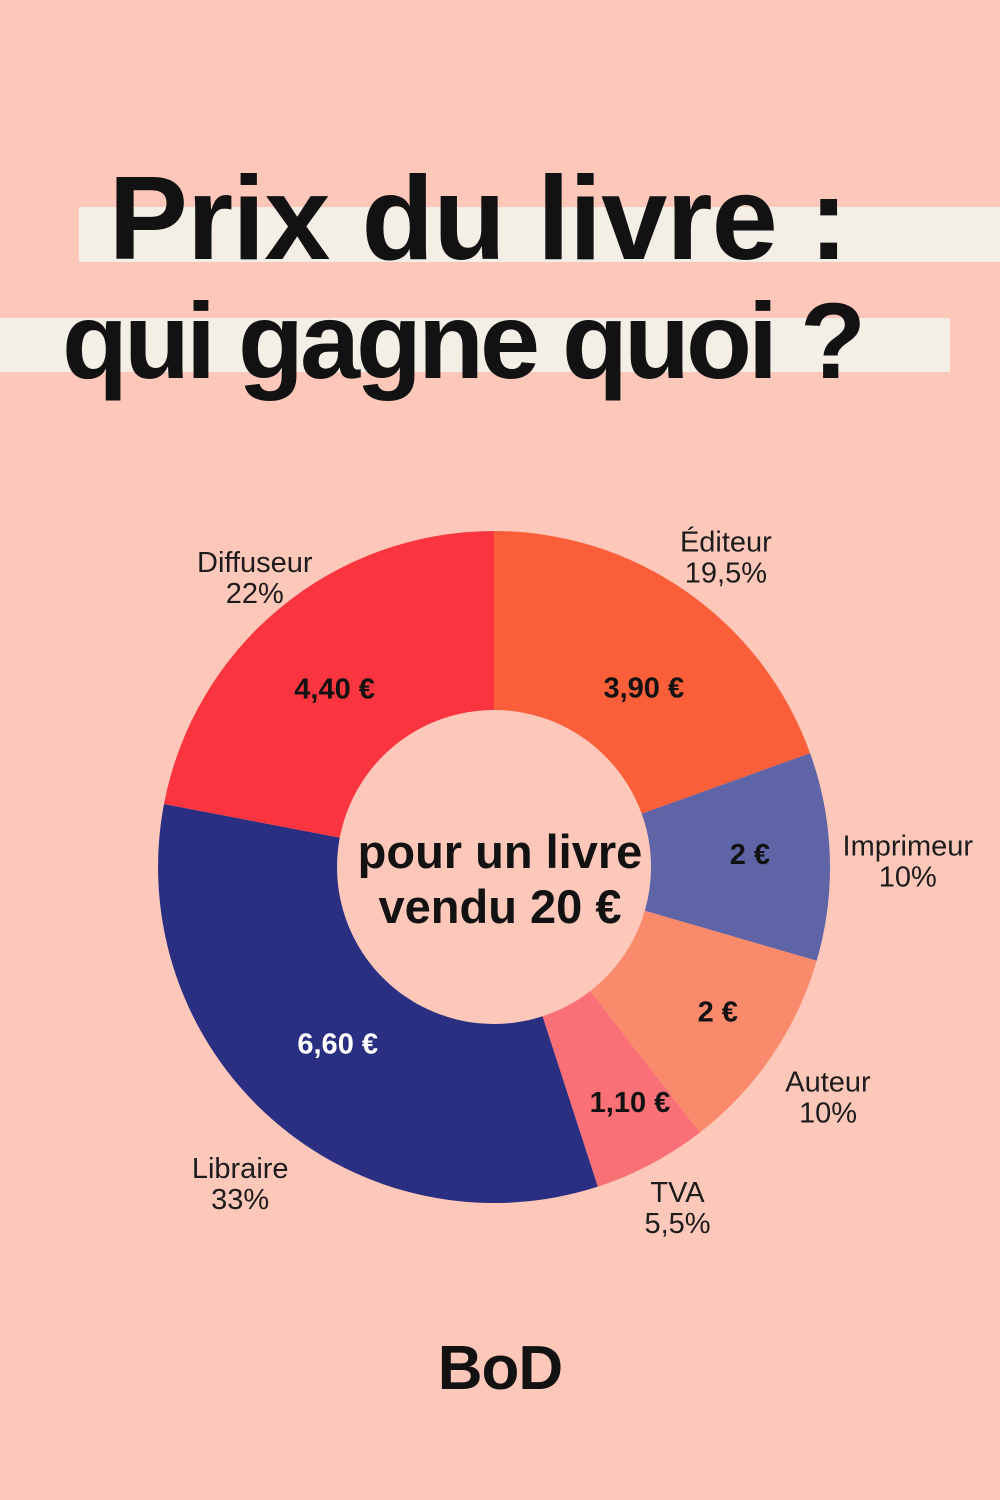 The image size is (1000, 1500). Describe the element at coordinates (337, 1045) in the screenshot. I see `segment-value-libraire: 6,60 €` at that location.